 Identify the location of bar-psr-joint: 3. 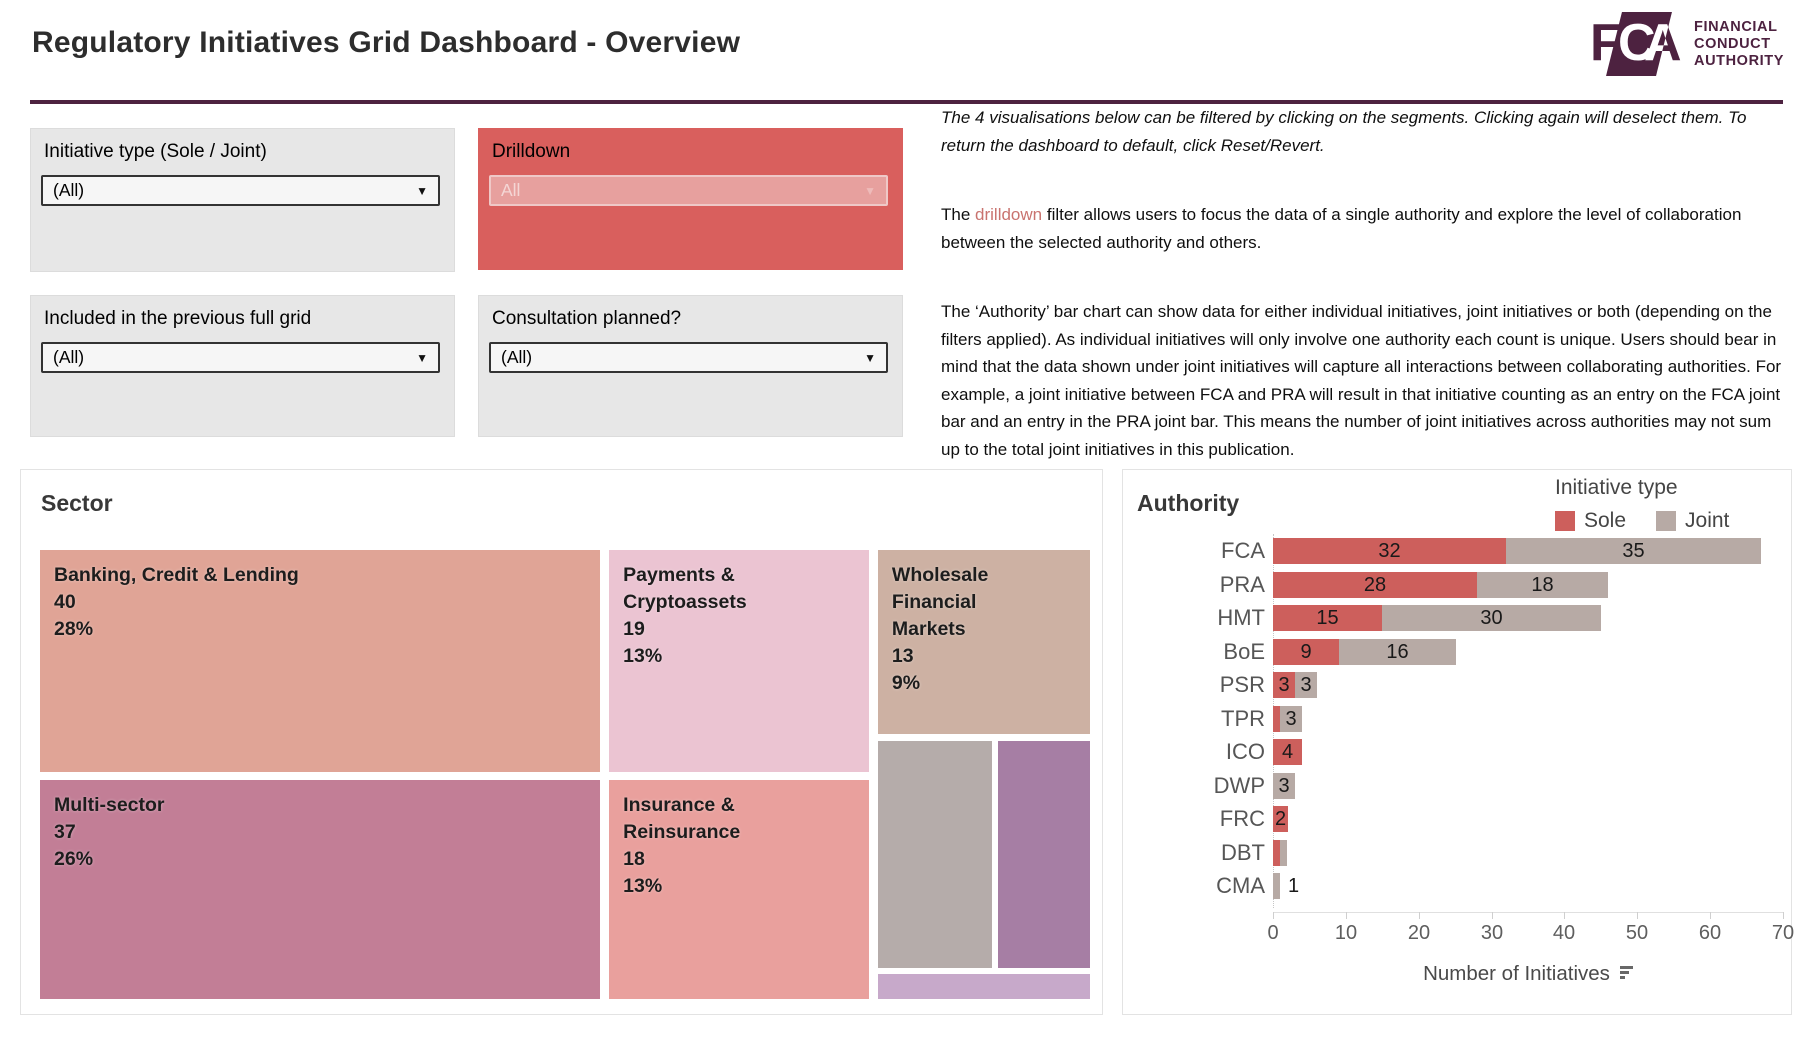
(1306, 685).